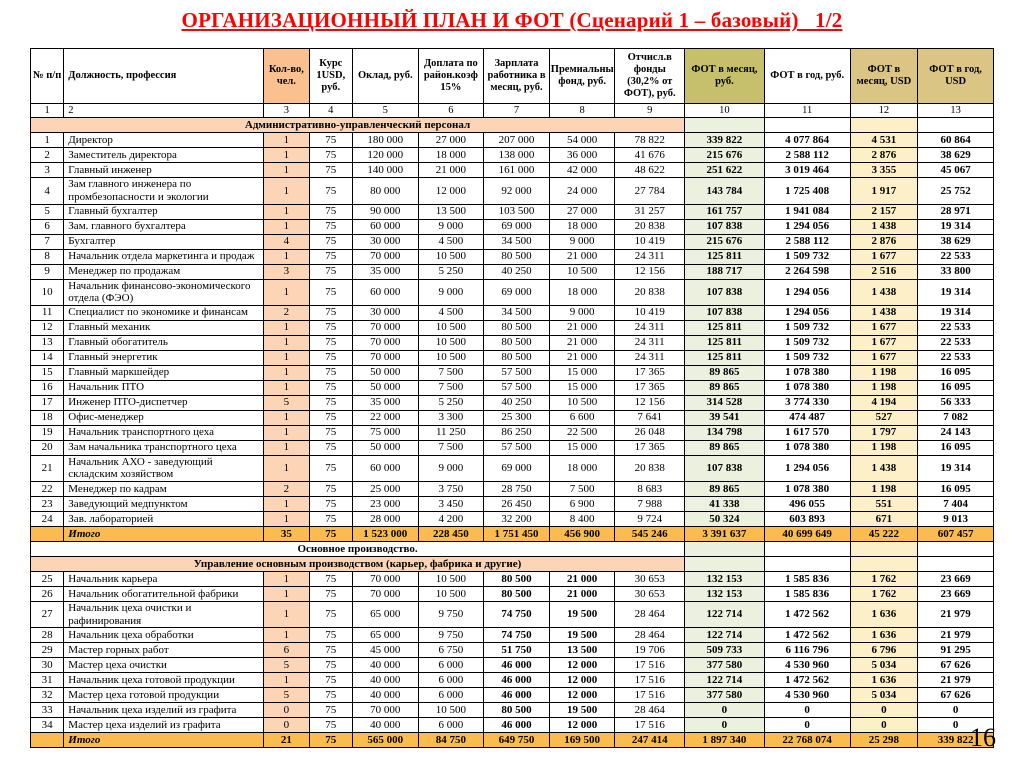  Describe the element at coordinates (47, 447) in the screenshot. I see `cell: 20` at that location.